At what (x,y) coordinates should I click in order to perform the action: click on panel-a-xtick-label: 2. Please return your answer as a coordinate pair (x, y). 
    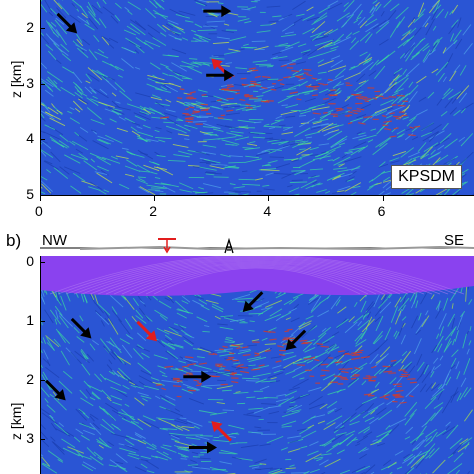
    Looking at the image, I should click on (153, 211).